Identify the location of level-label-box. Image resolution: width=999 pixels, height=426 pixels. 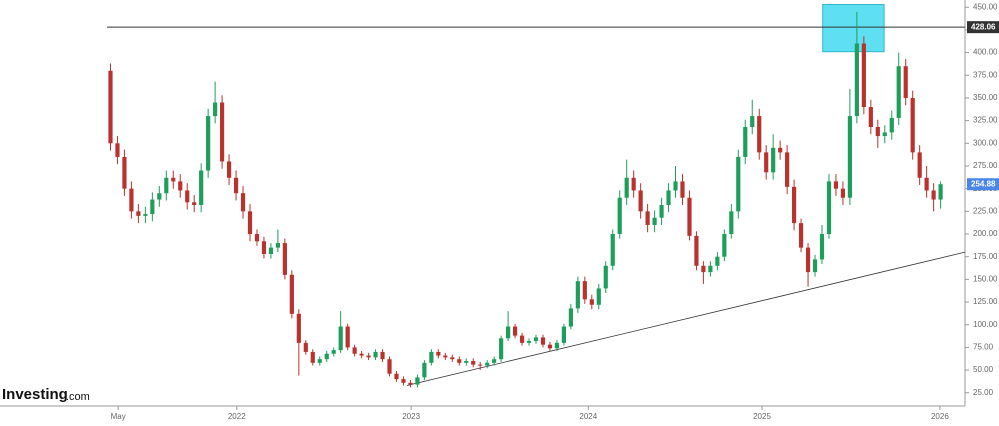
(983, 27).